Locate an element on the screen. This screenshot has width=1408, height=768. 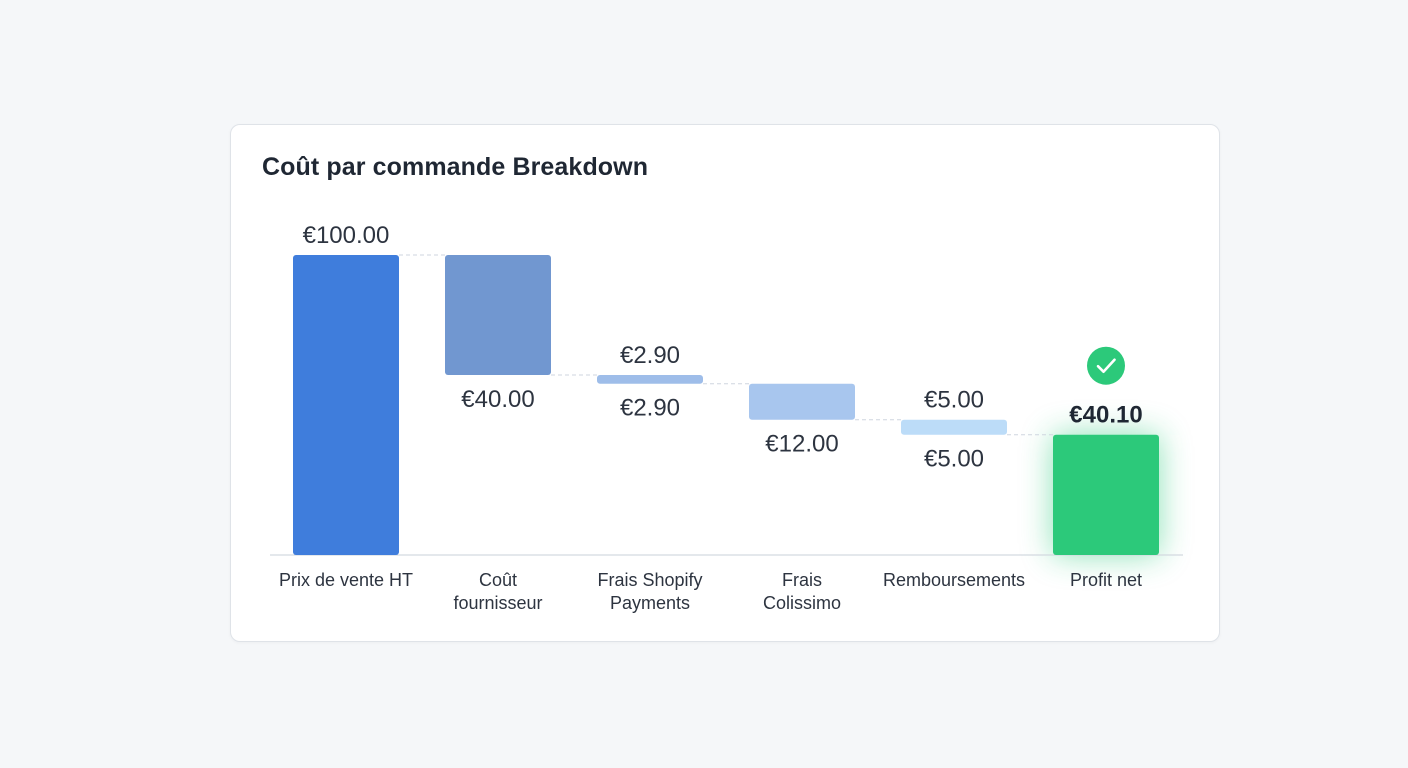
value-label-top: €100.00 is located at coordinates (346, 235).